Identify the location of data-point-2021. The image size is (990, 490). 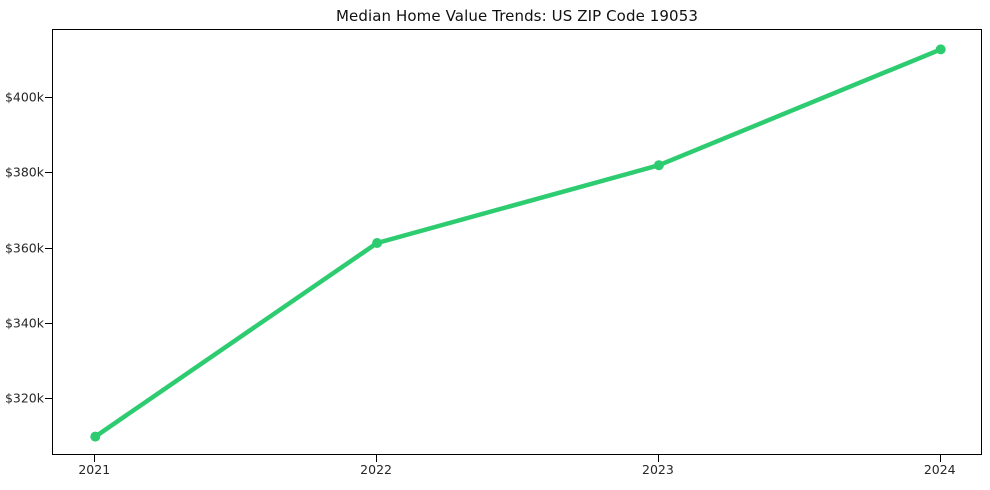
(95, 436).